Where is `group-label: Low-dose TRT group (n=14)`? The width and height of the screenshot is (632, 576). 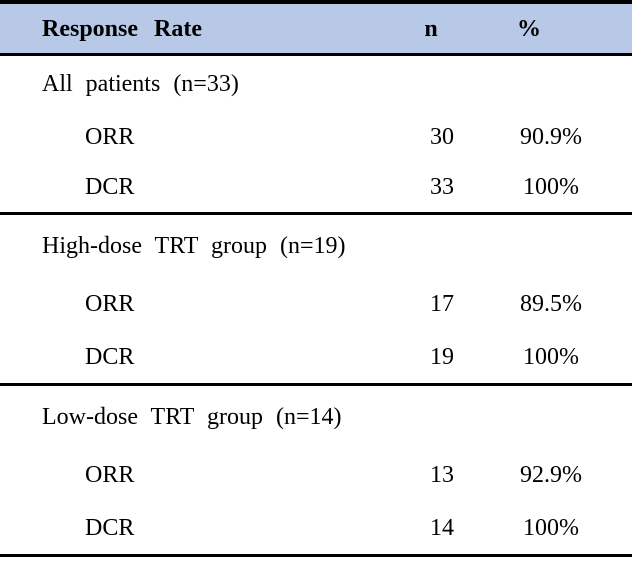
group-label: Low-dose TRT group (n=14) is located at coordinates (192, 417).